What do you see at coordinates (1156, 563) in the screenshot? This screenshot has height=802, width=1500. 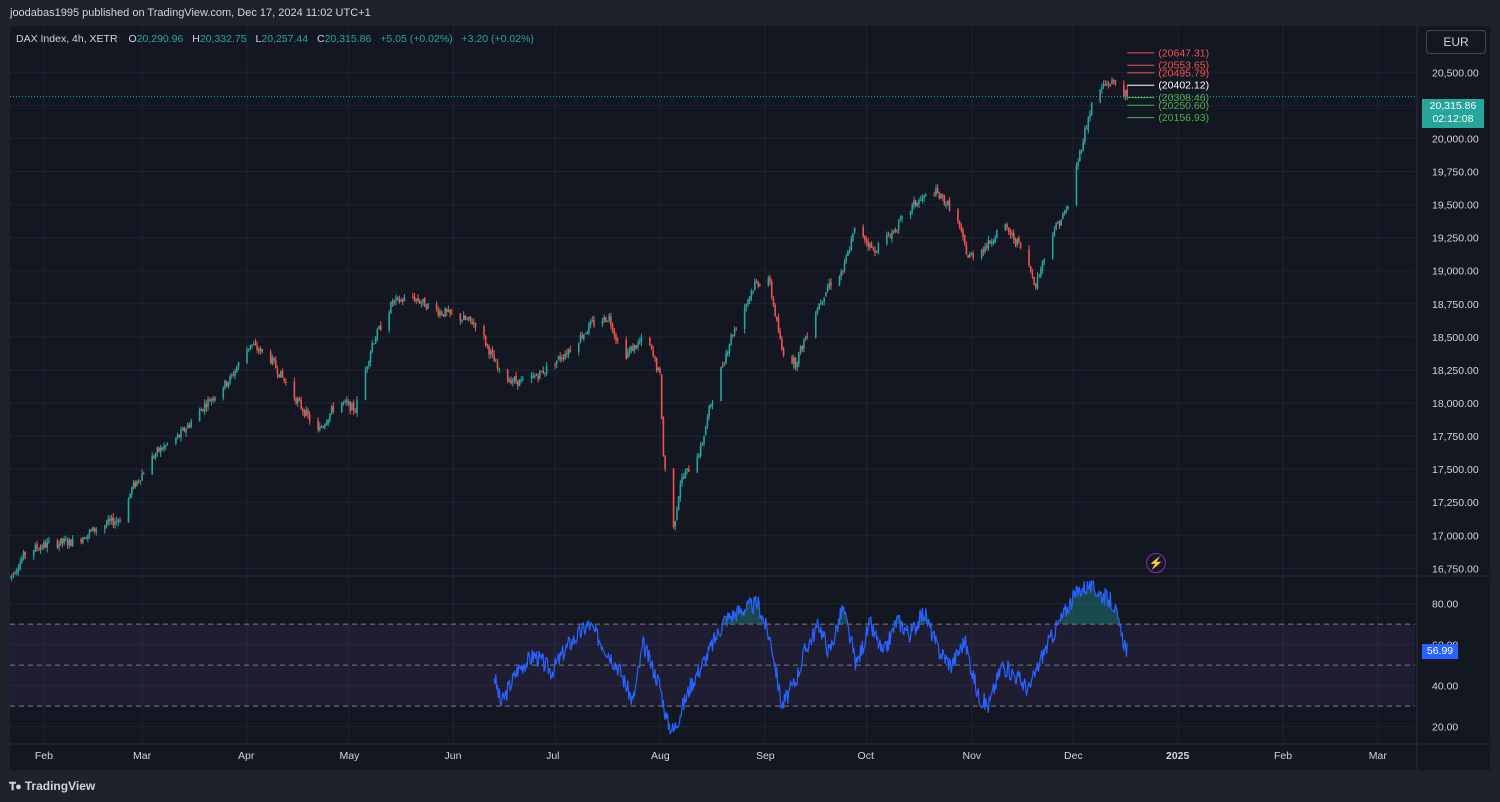 I see `lightning-icon: ⚡` at bounding box center [1156, 563].